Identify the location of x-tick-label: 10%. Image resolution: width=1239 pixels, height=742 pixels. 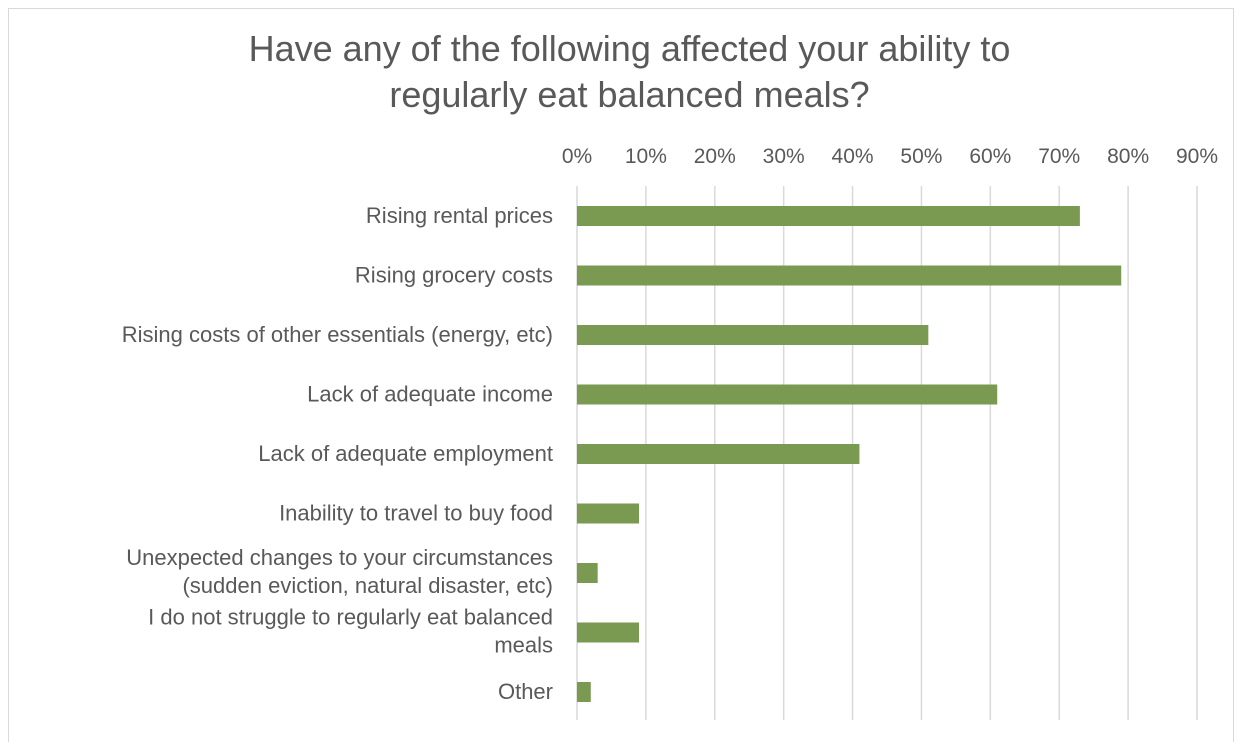
(646, 156).